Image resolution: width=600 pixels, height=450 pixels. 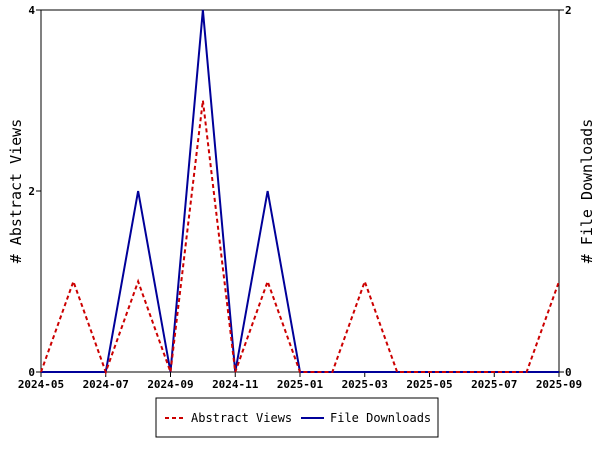 I want to click on legend-label-file-downloads: File Downloads, so click(x=380, y=418).